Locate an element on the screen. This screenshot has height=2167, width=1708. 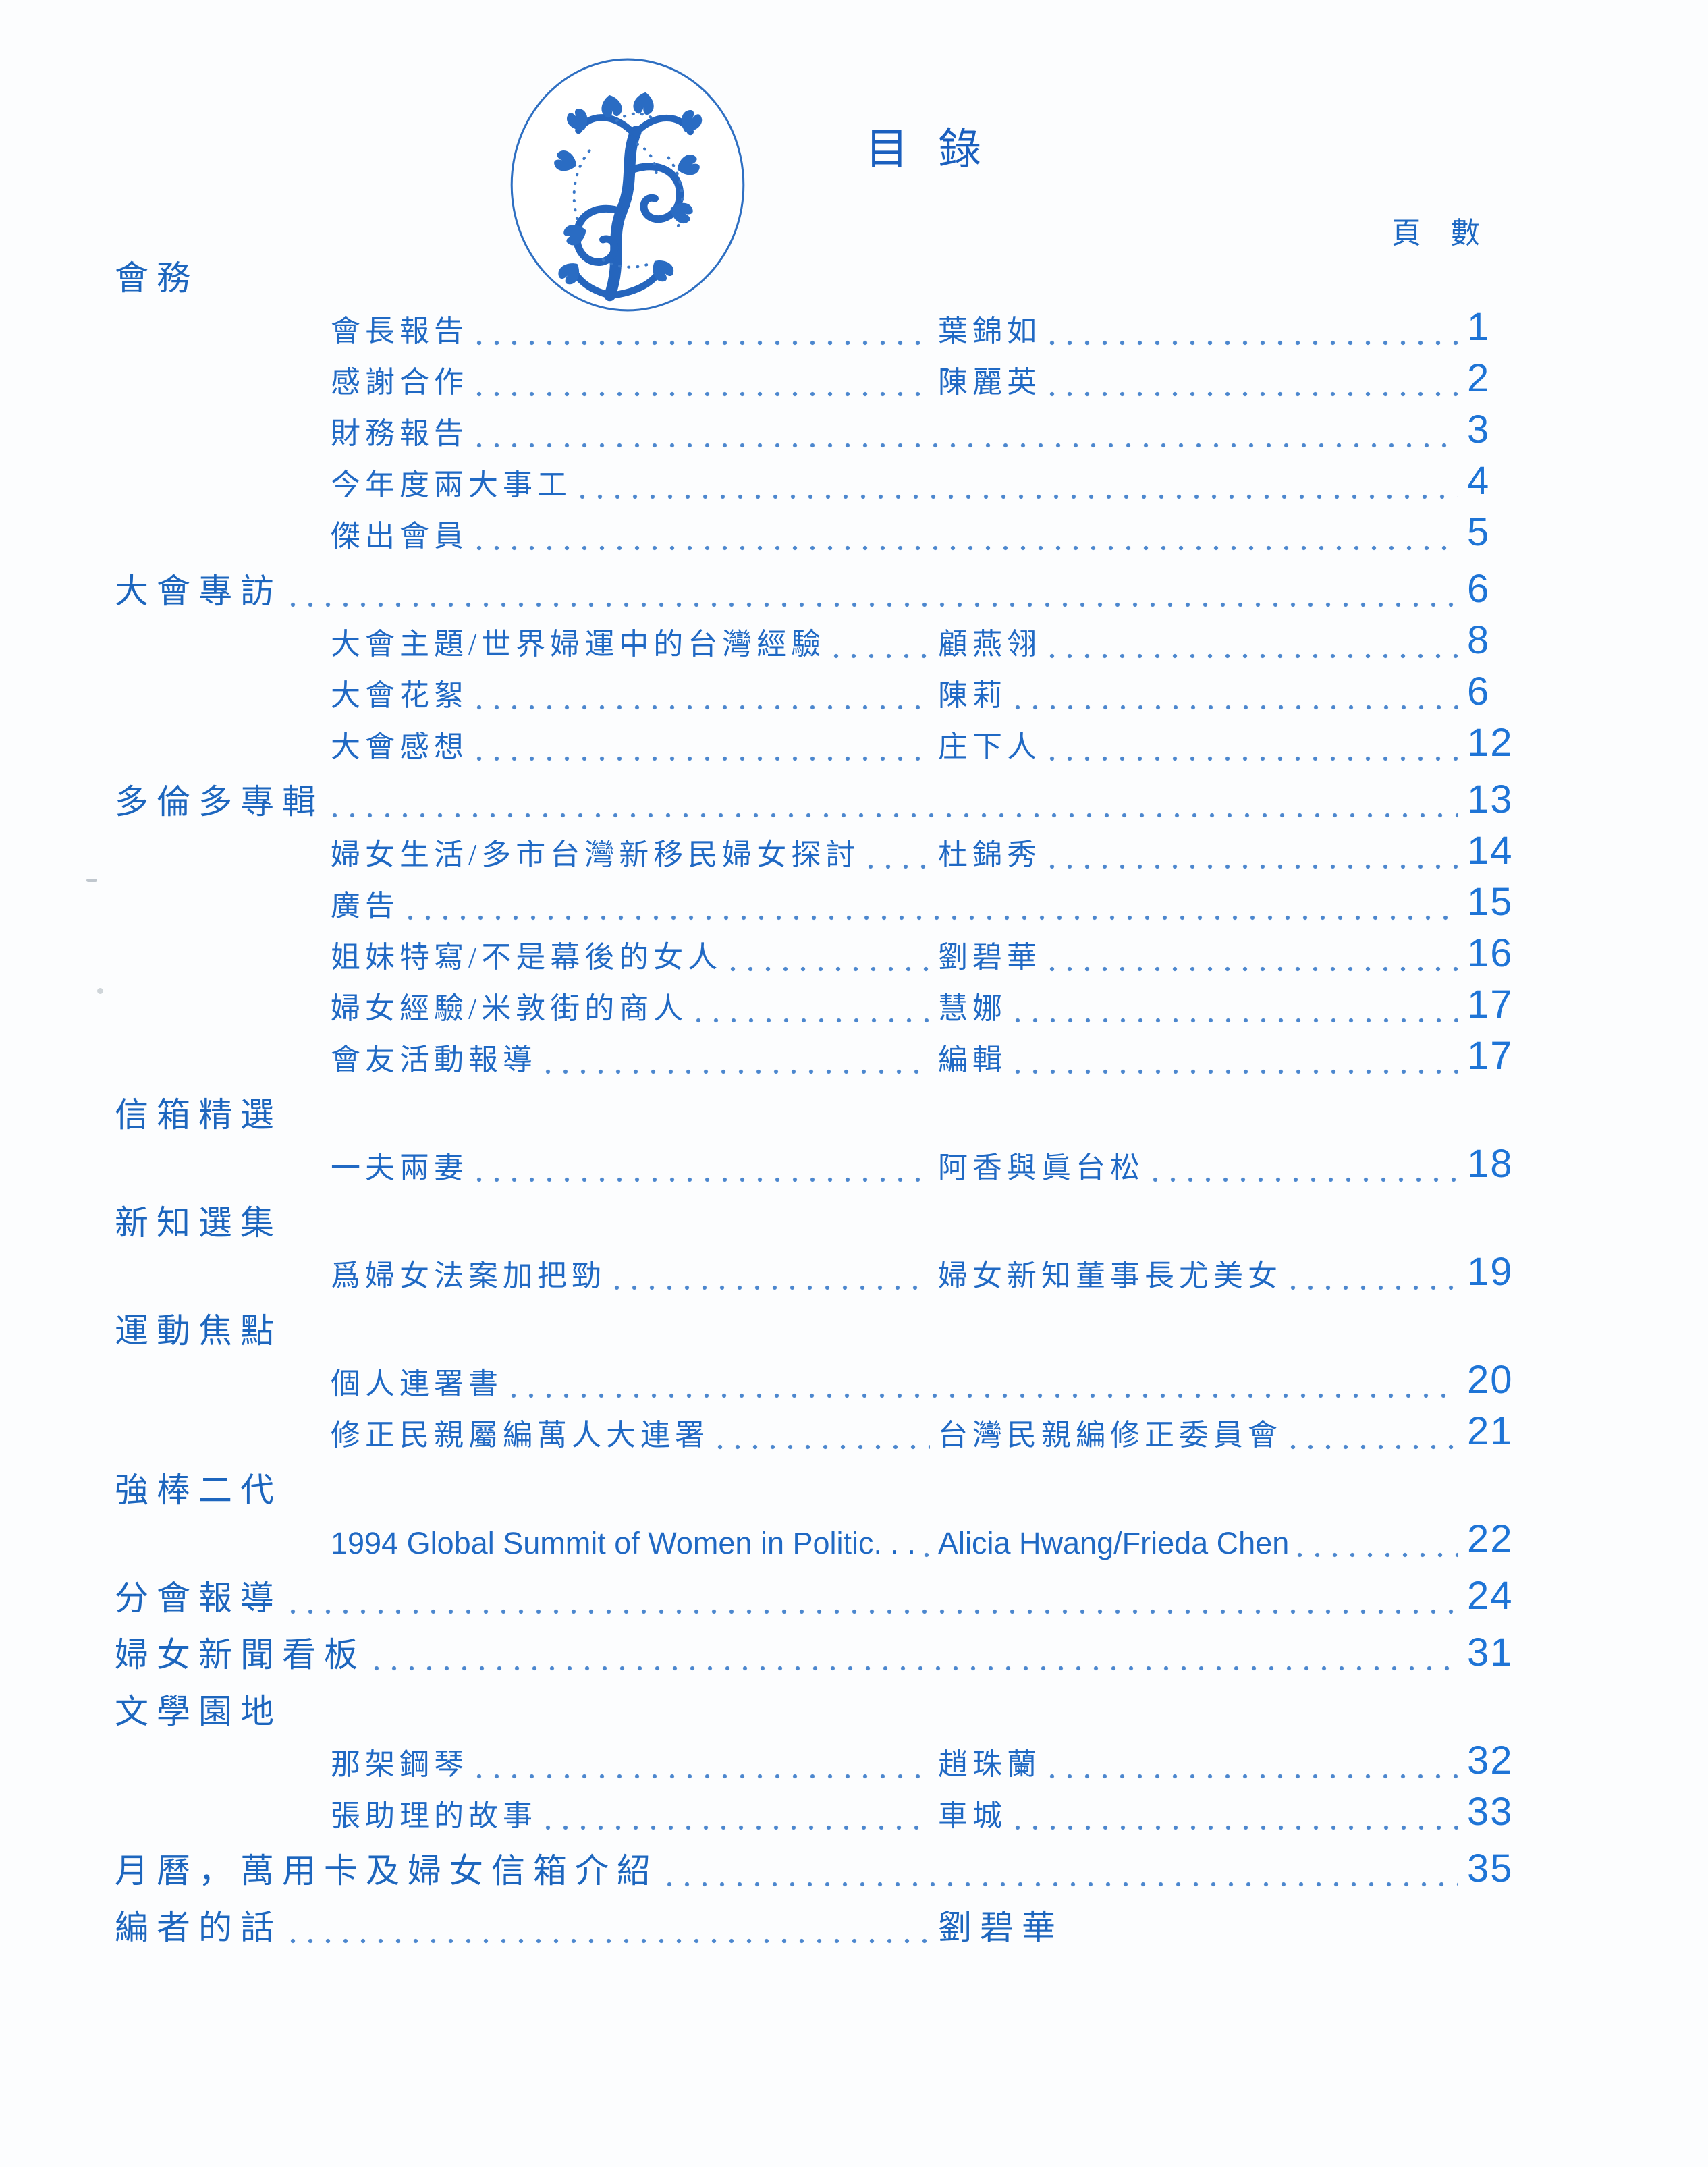
toc-section-row: 多倫多專輯 13 is located at coordinates (824, 800).